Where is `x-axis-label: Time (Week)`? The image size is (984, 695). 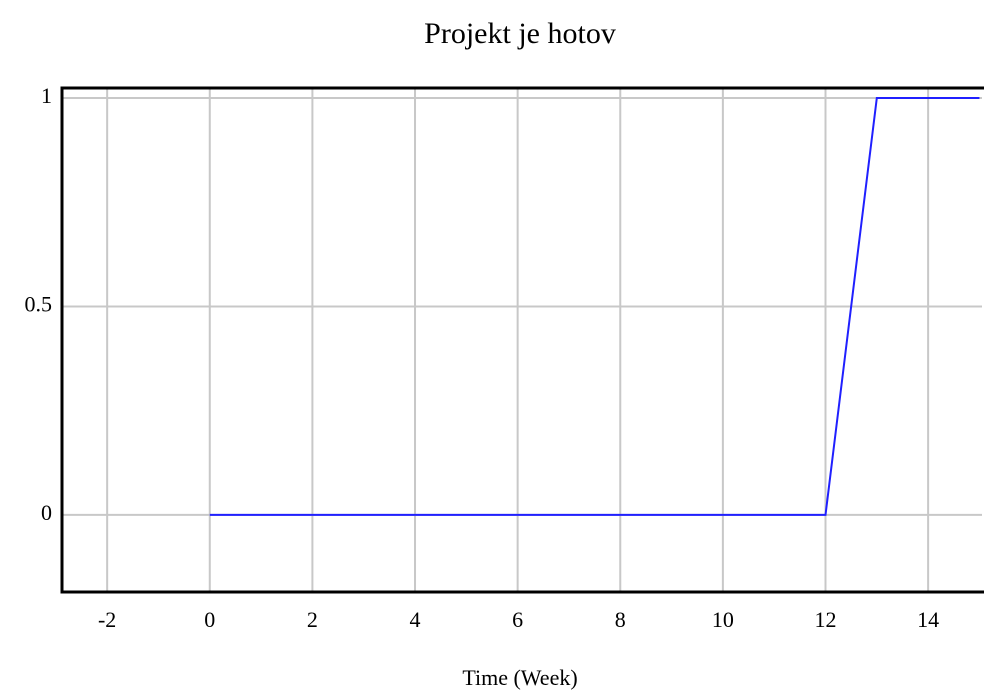 x-axis-label: Time (Week) is located at coordinates (519, 677).